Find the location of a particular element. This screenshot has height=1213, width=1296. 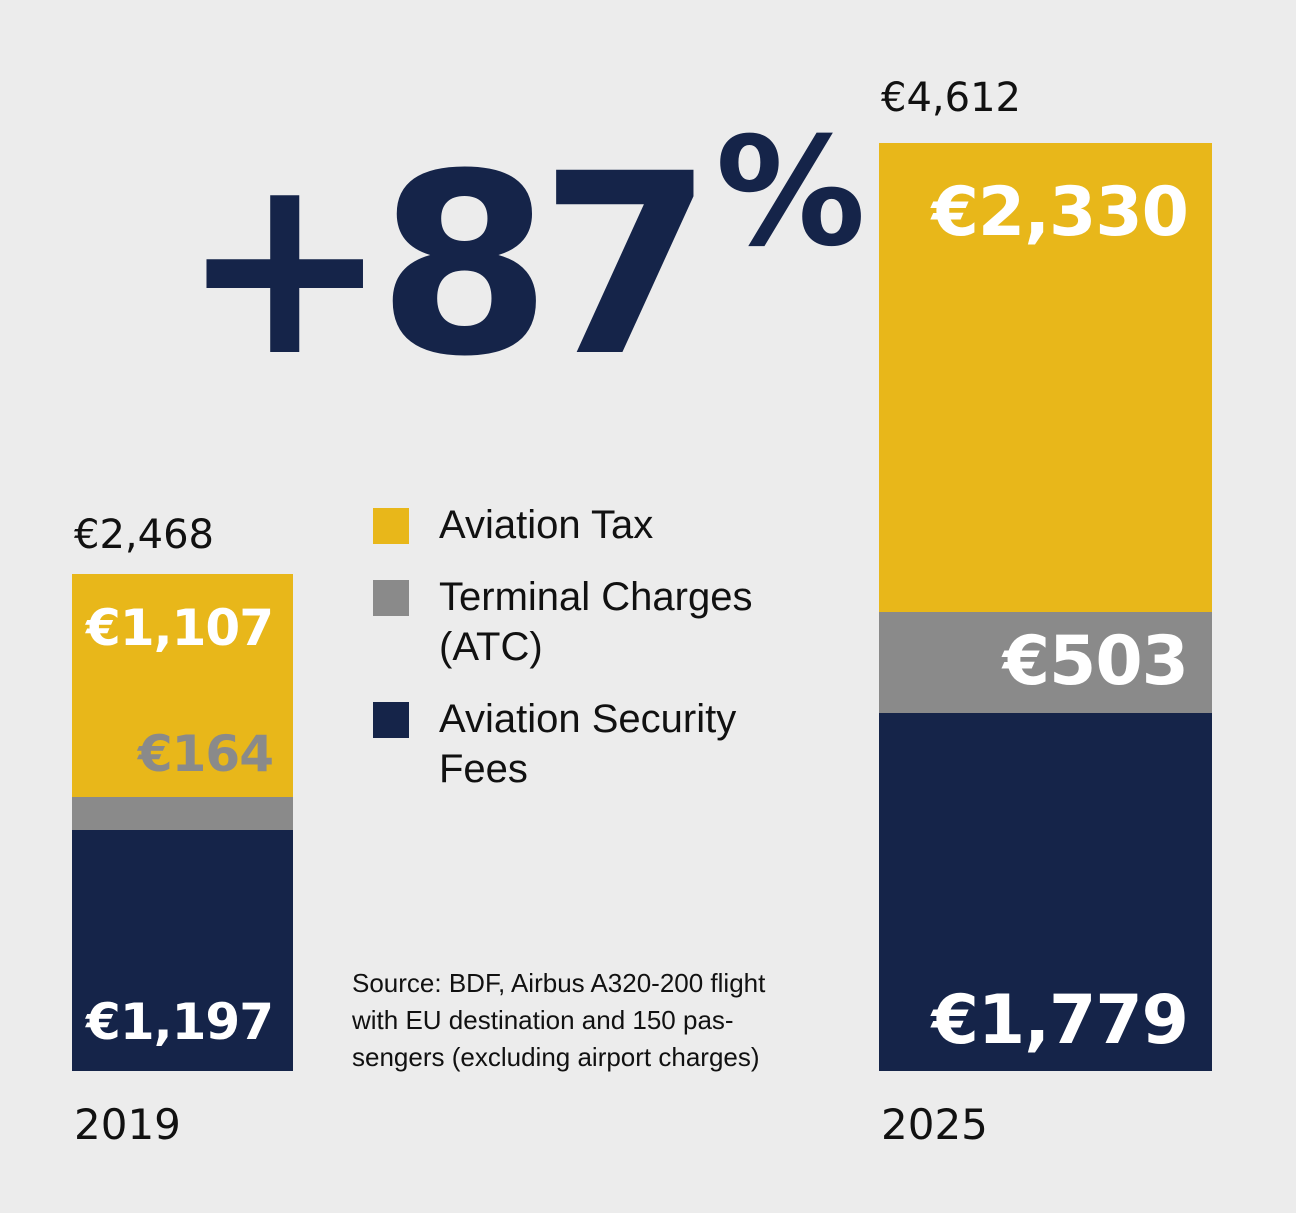

bar-segment-security-fees-2025 is located at coordinates (1045, 892).